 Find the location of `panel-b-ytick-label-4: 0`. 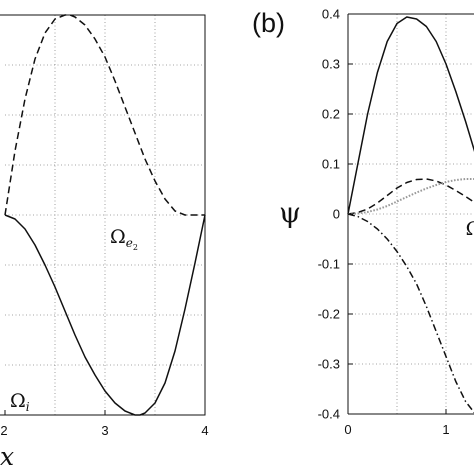

panel-b-ytick-label-4: 0 is located at coordinates (336, 214).